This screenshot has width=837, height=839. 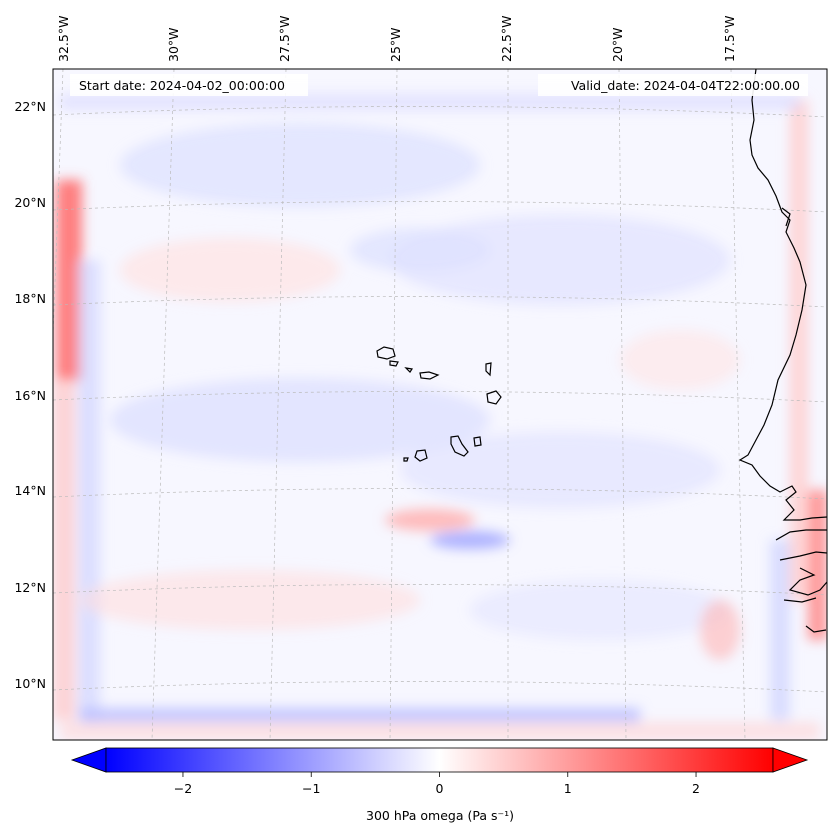 What do you see at coordinates (440, 815) in the screenshot?
I see `colorbar-label: 300 hPa omega (Pa s⁻¹)` at bounding box center [440, 815].